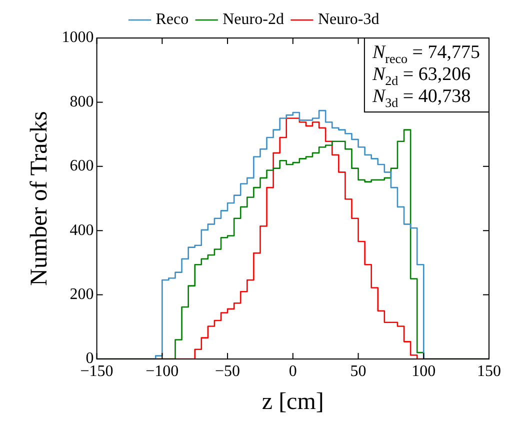 Image resolution: width=505 pixels, height=421 pixels. I want to click on x-tick-label: 100, so click(424, 371).